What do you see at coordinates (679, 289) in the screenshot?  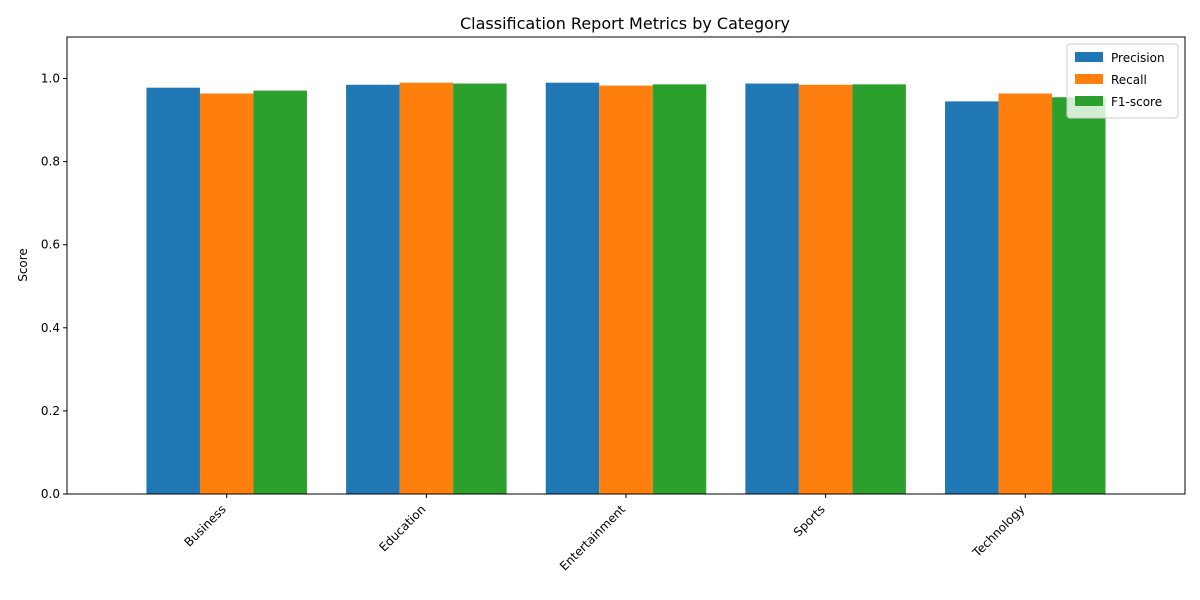 I see `bar-f1-score-entertainment` at bounding box center [679, 289].